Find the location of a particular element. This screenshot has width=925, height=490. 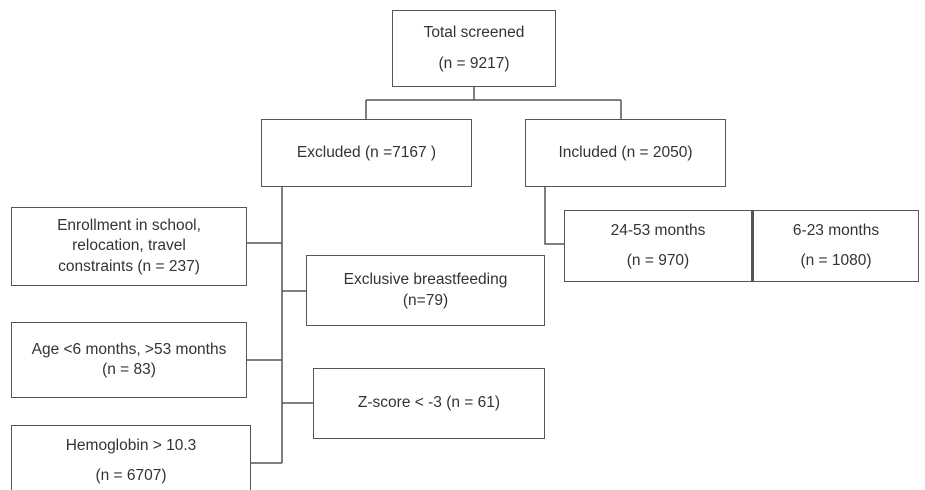

enrollment-line-1: Enrollment in school, is located at coordinates (129, 226).